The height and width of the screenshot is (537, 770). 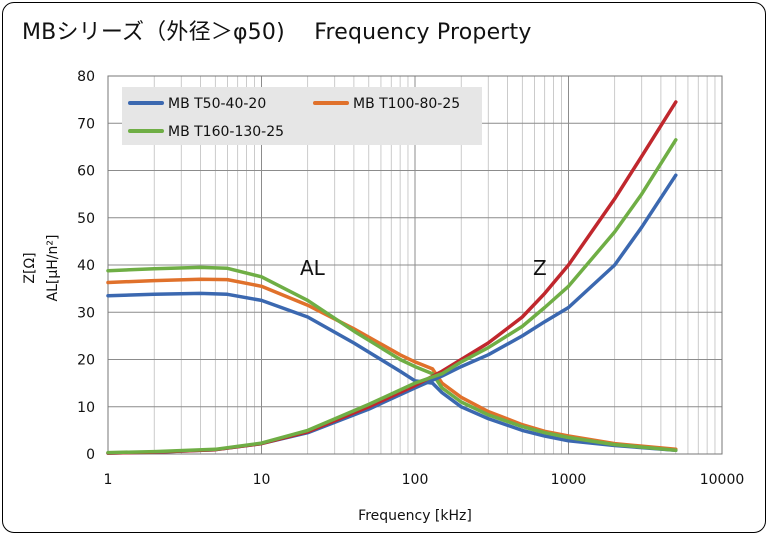 I want to click on annotation-al: AL, so click(x=313, y=268).